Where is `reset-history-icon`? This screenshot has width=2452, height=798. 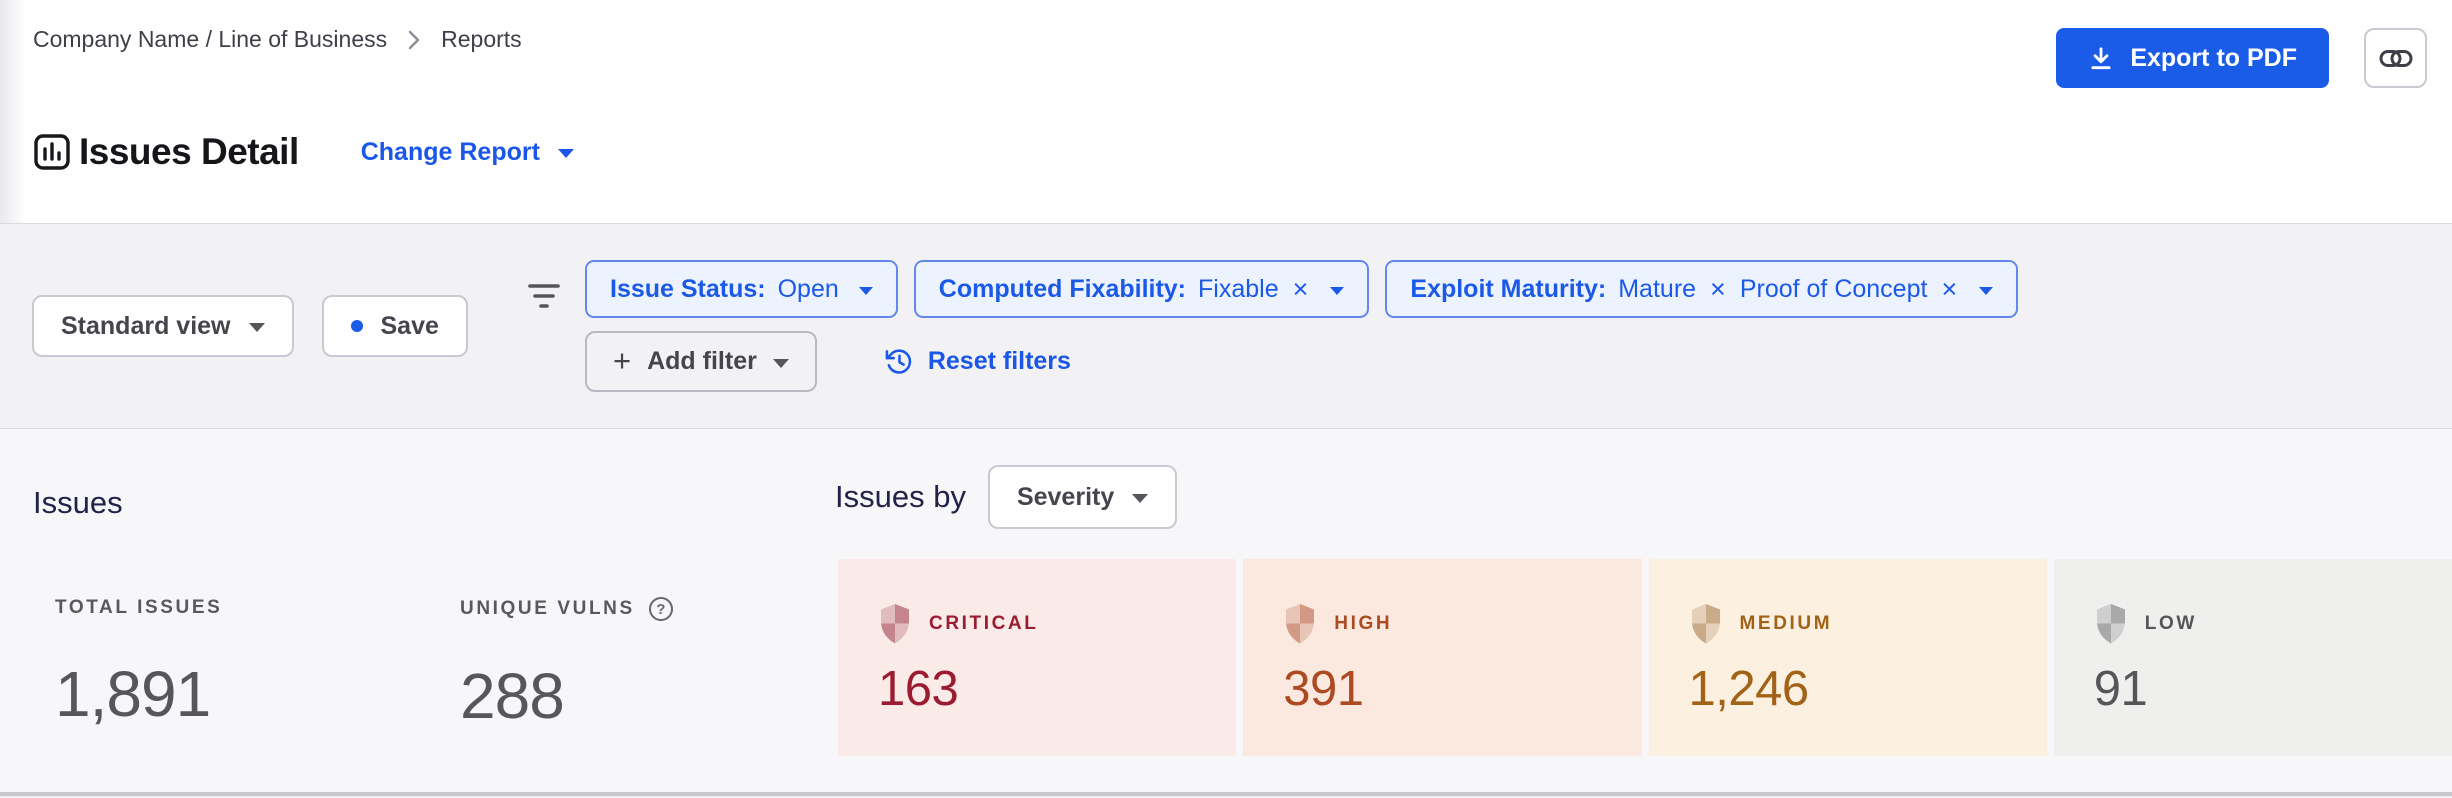 reset-history-icon is located at coordinates (899, 361).